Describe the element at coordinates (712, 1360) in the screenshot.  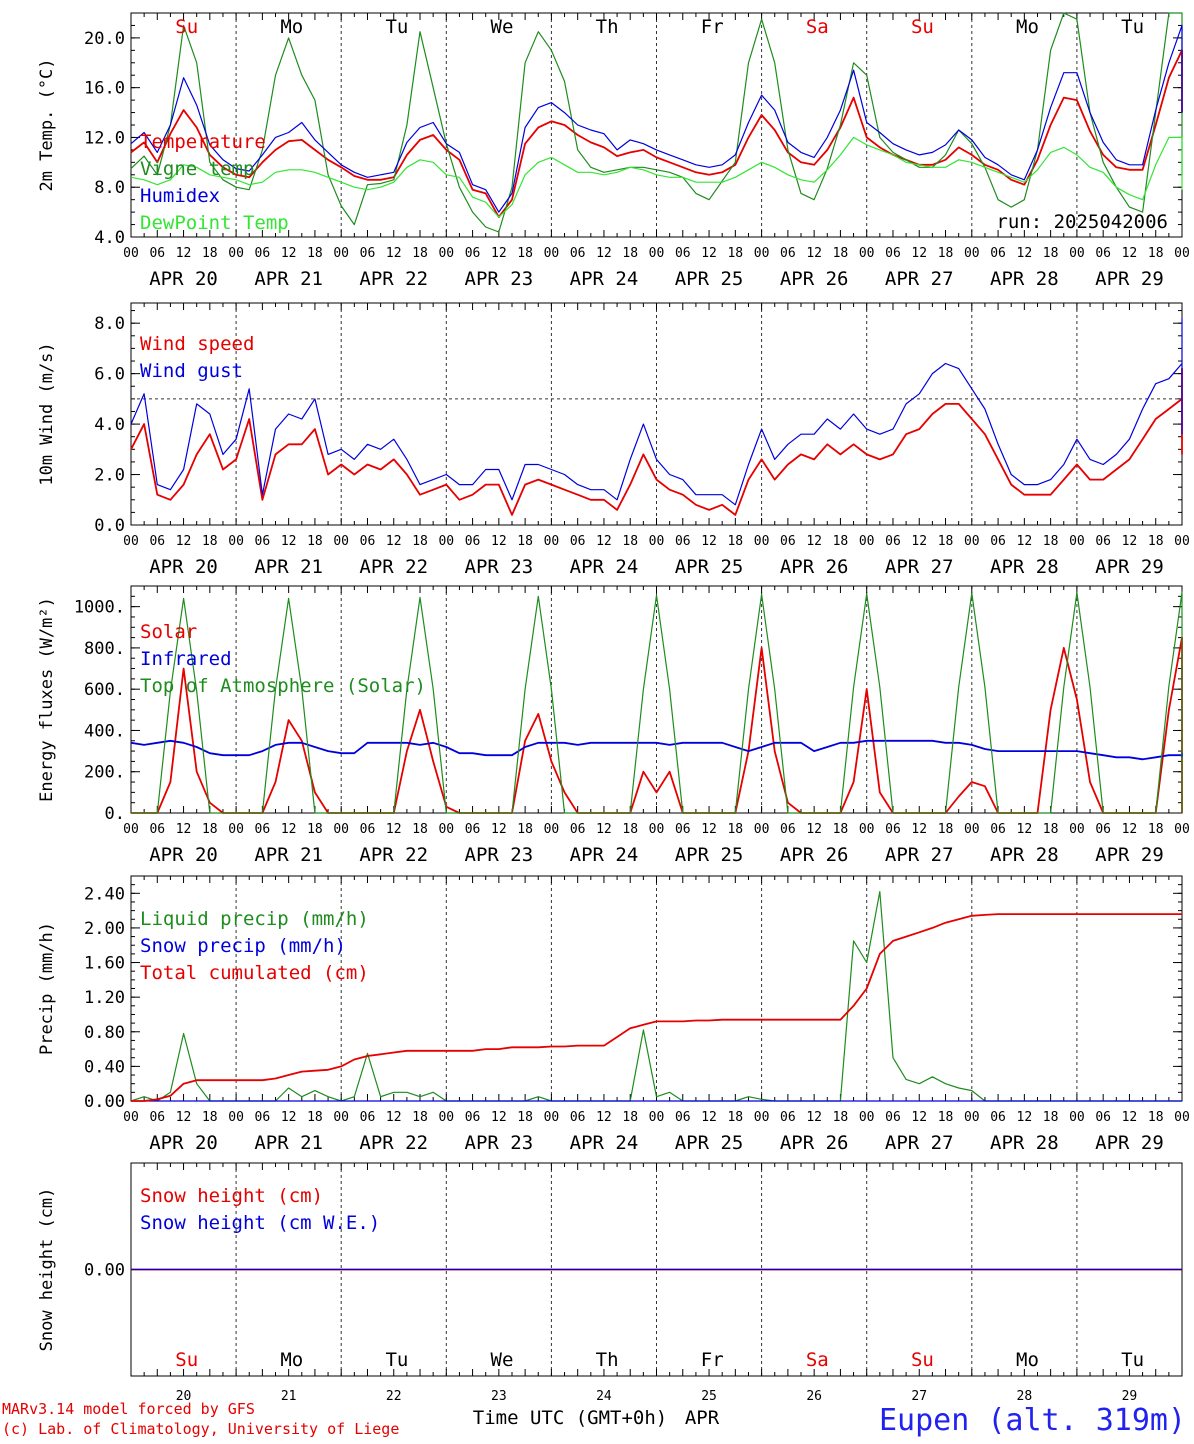
I see `weekday-label: Fr` at that location.